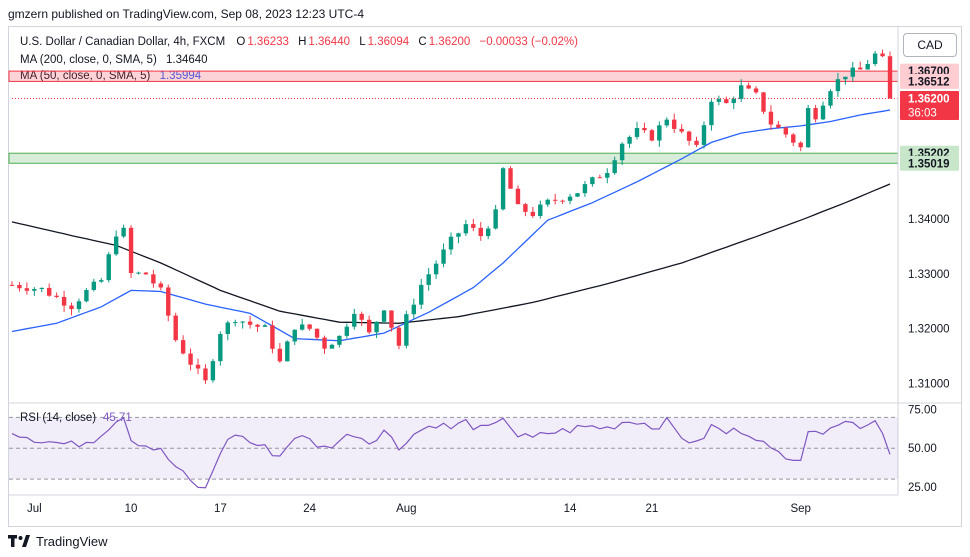 The width and height of the screenshot is (970, 557). I want to click on support-low-tag: 1.35019, so click(929, 163).